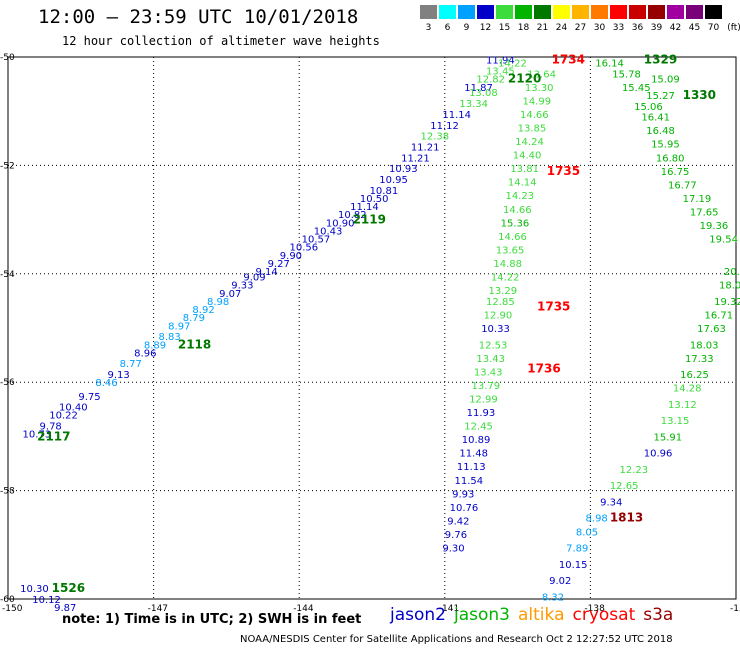  What do you see at coordinates (495, 329) in the screenshot?
I see `swh-value-label: 10.33` at bounding box center [495, 329].